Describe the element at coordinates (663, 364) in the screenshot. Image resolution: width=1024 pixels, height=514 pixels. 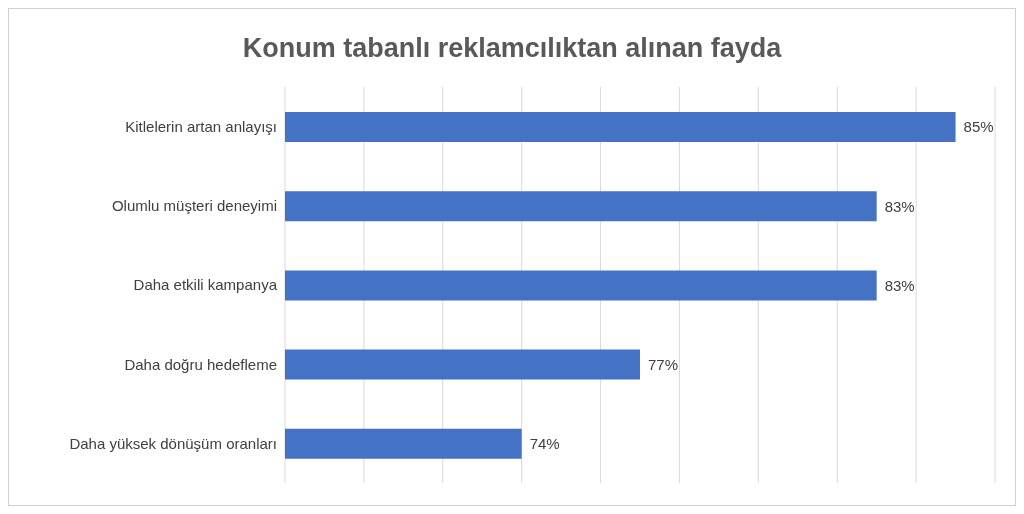
I see `data-label: 77%` at that location.